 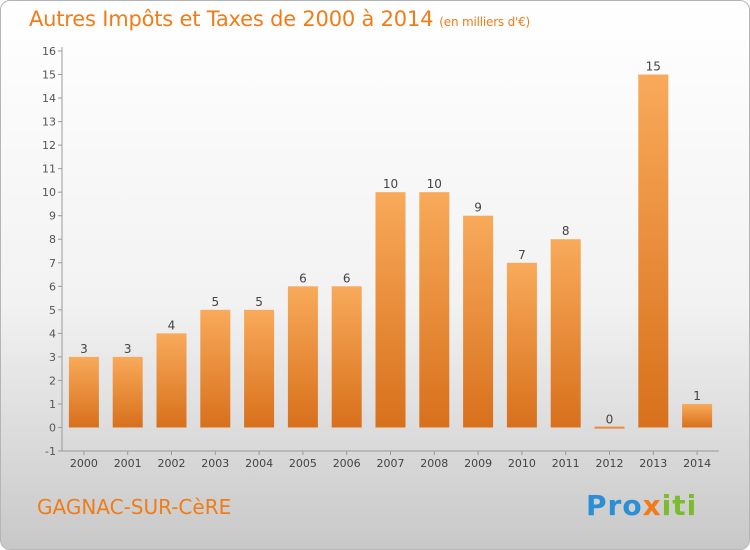 What do you see at coordinates (652, 505) in the screenshot?
I see `logo-part-x: x` at bounding box center [652, 505].